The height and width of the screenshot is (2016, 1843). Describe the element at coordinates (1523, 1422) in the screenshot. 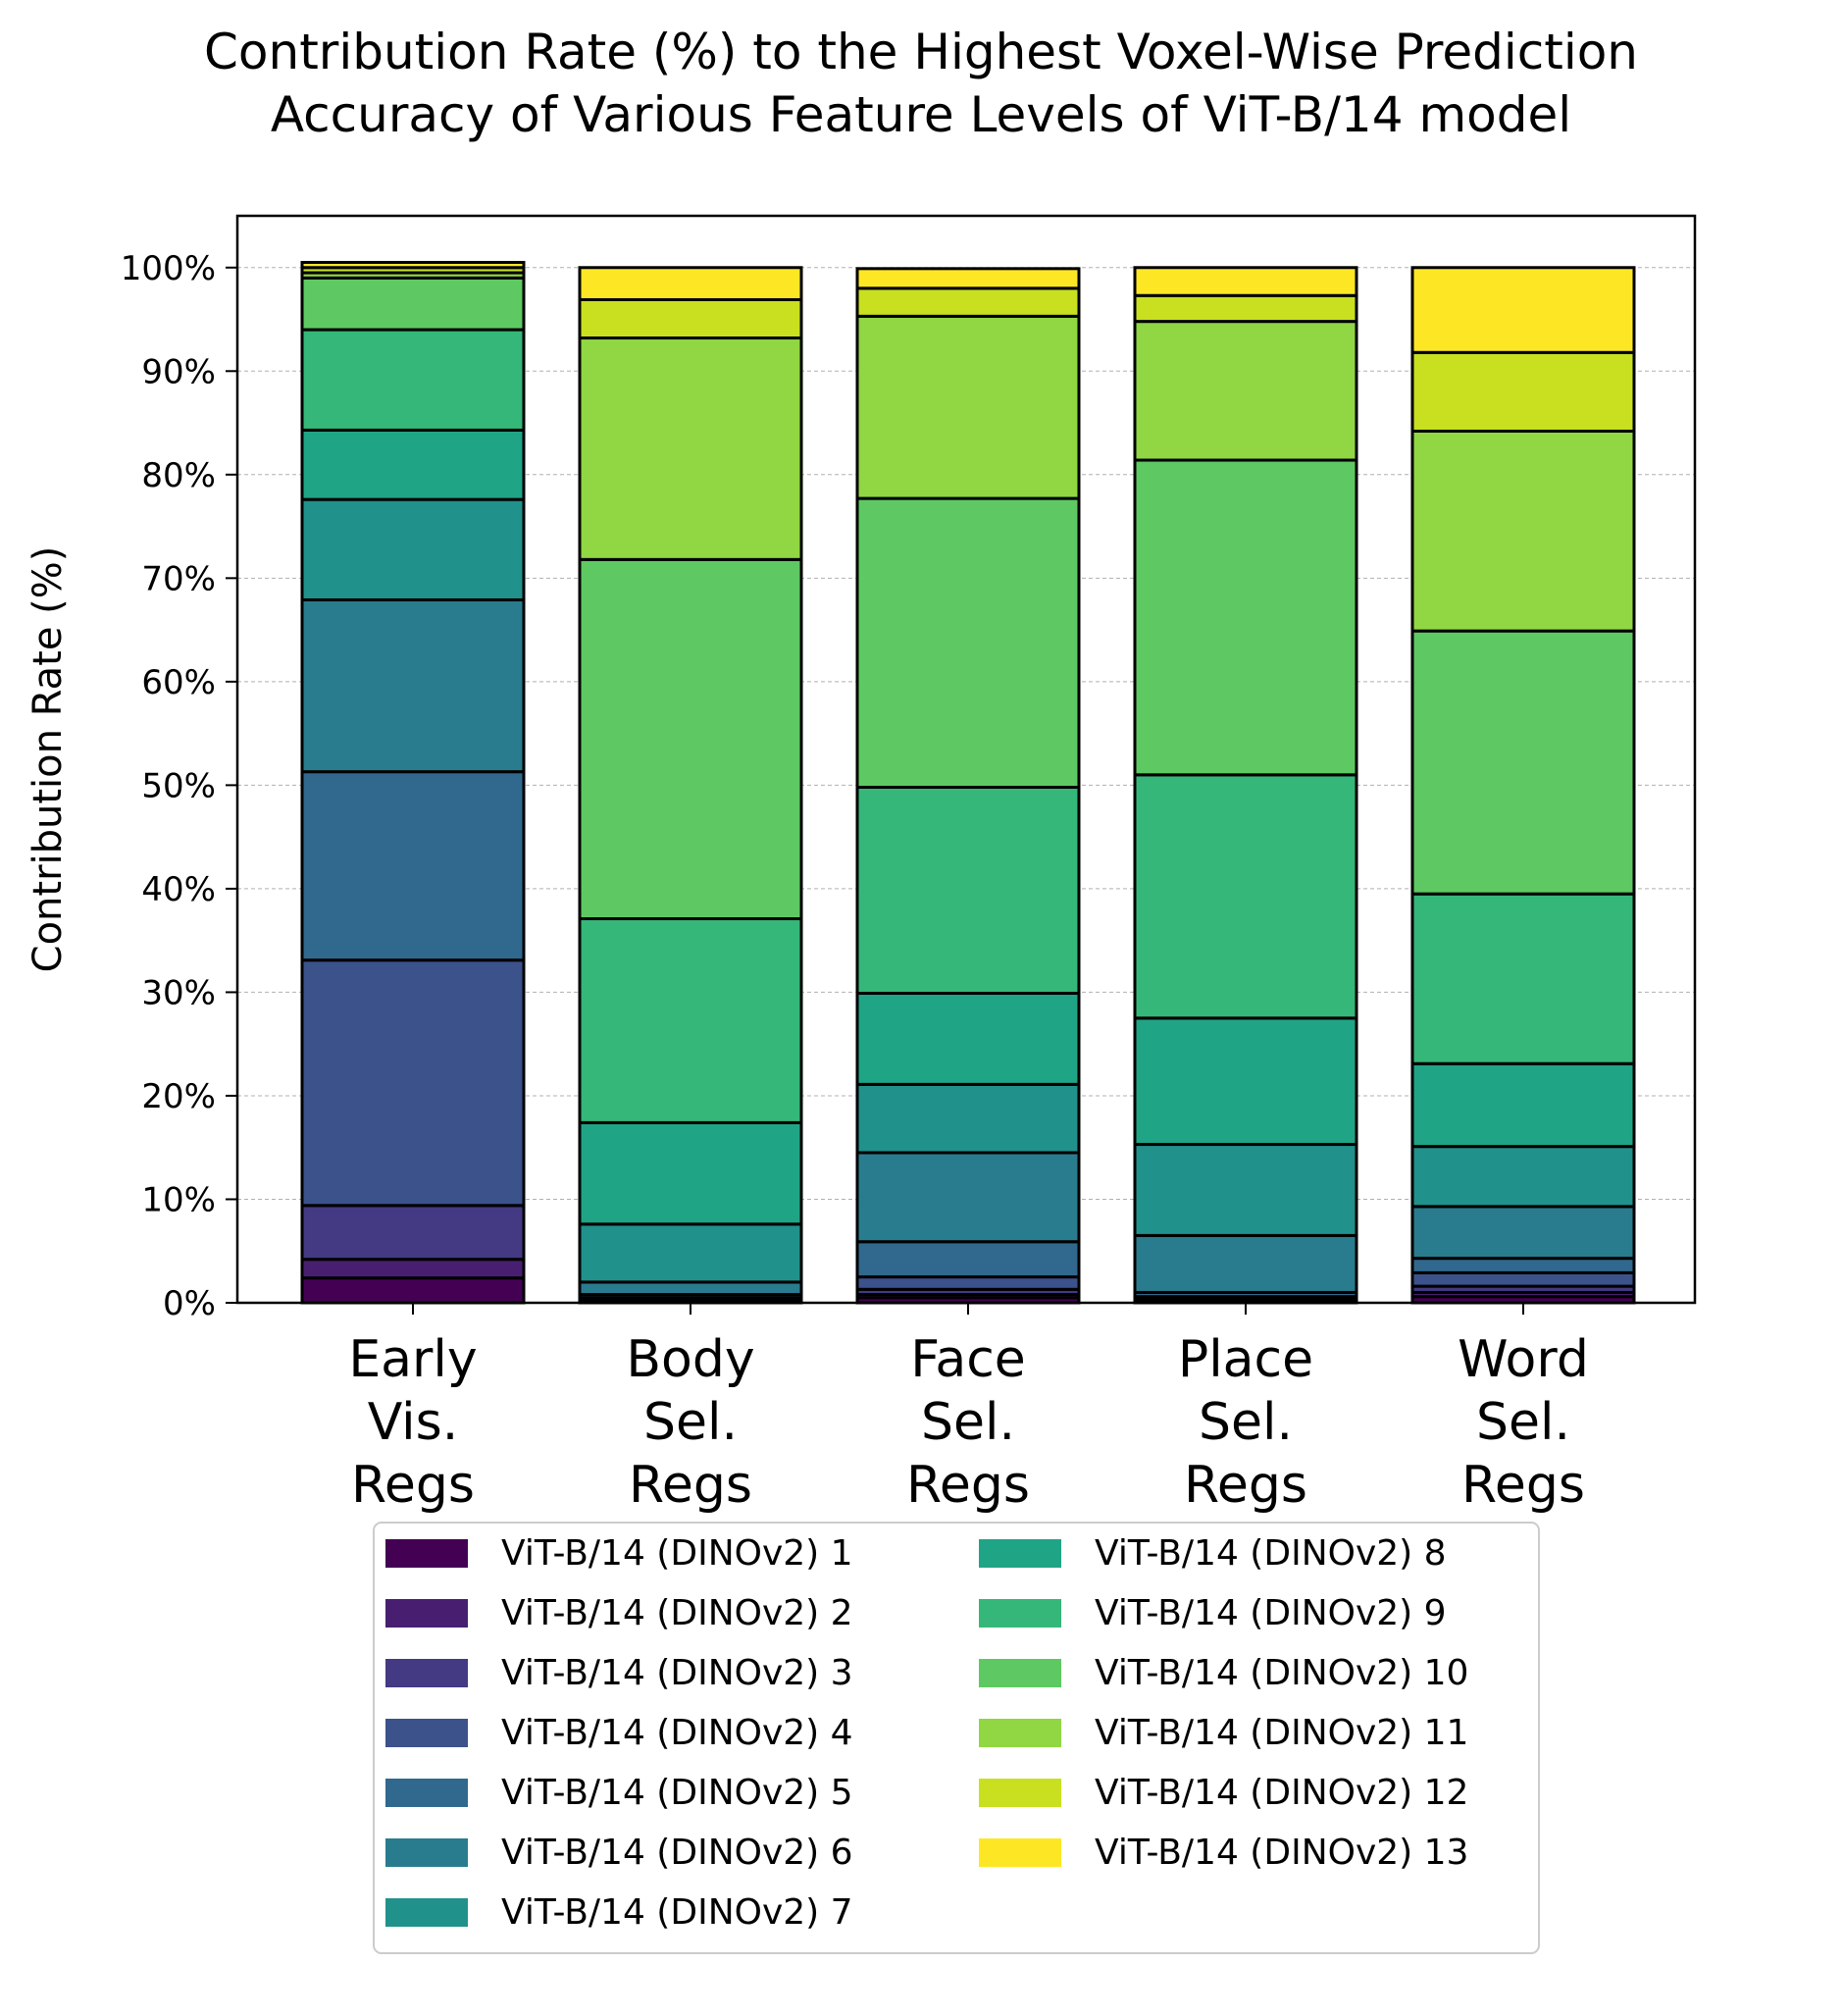

I see `x-tick-label-word-sel-regs: Word Sel. Regs` at that location.